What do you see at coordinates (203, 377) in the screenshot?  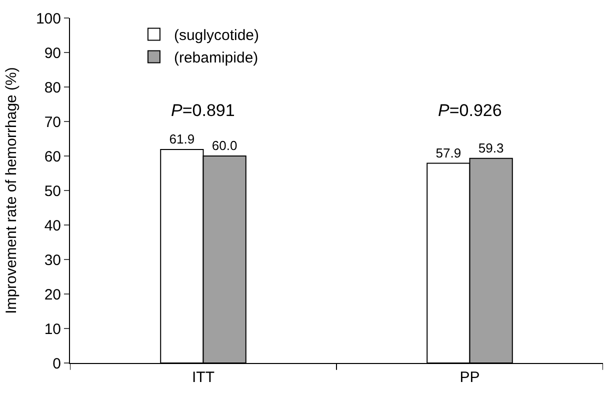 I see `x-tick-label: ITT` at bounding box center [203, 377].